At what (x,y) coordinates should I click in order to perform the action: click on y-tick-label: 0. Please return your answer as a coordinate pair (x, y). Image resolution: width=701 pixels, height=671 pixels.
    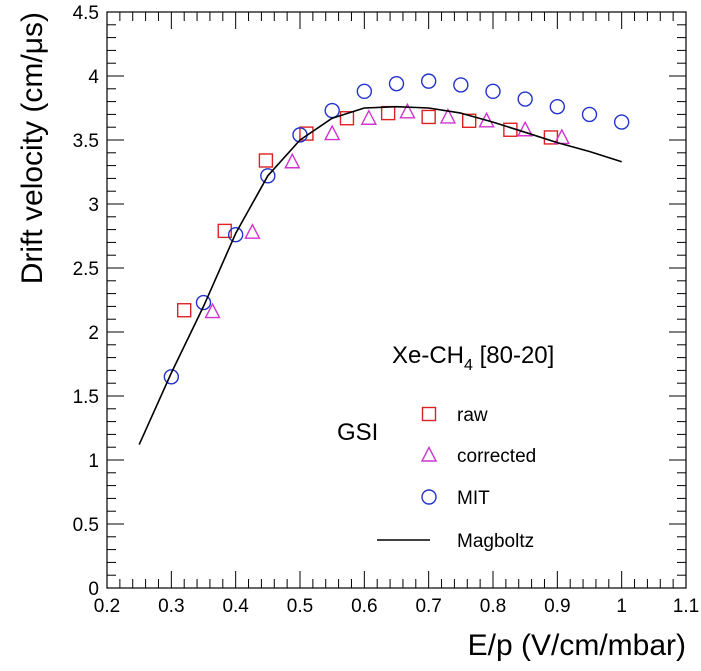
    Looking at the image, I should click on (93, 589).